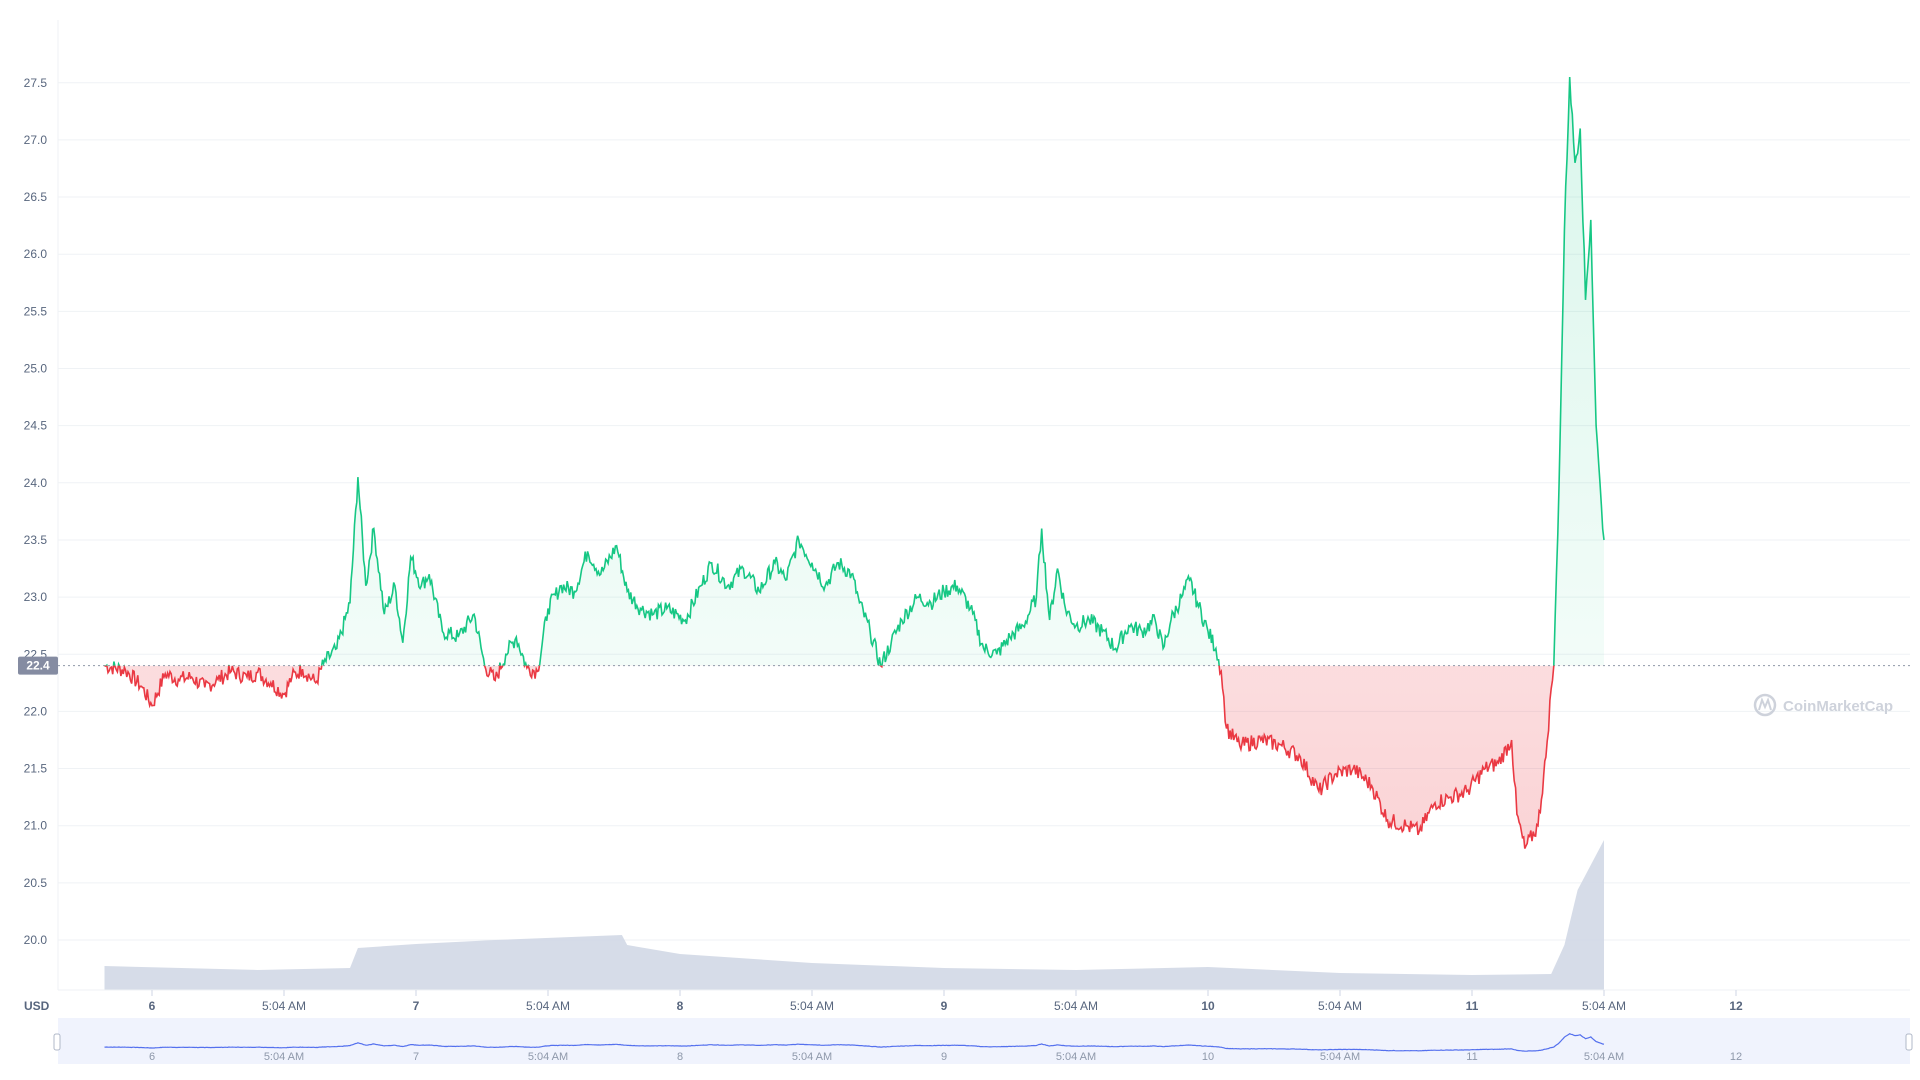 The height and width of the screenshot is (1080, 1920). I want to click on baseline-badge: 22.4, so click(38, 665).